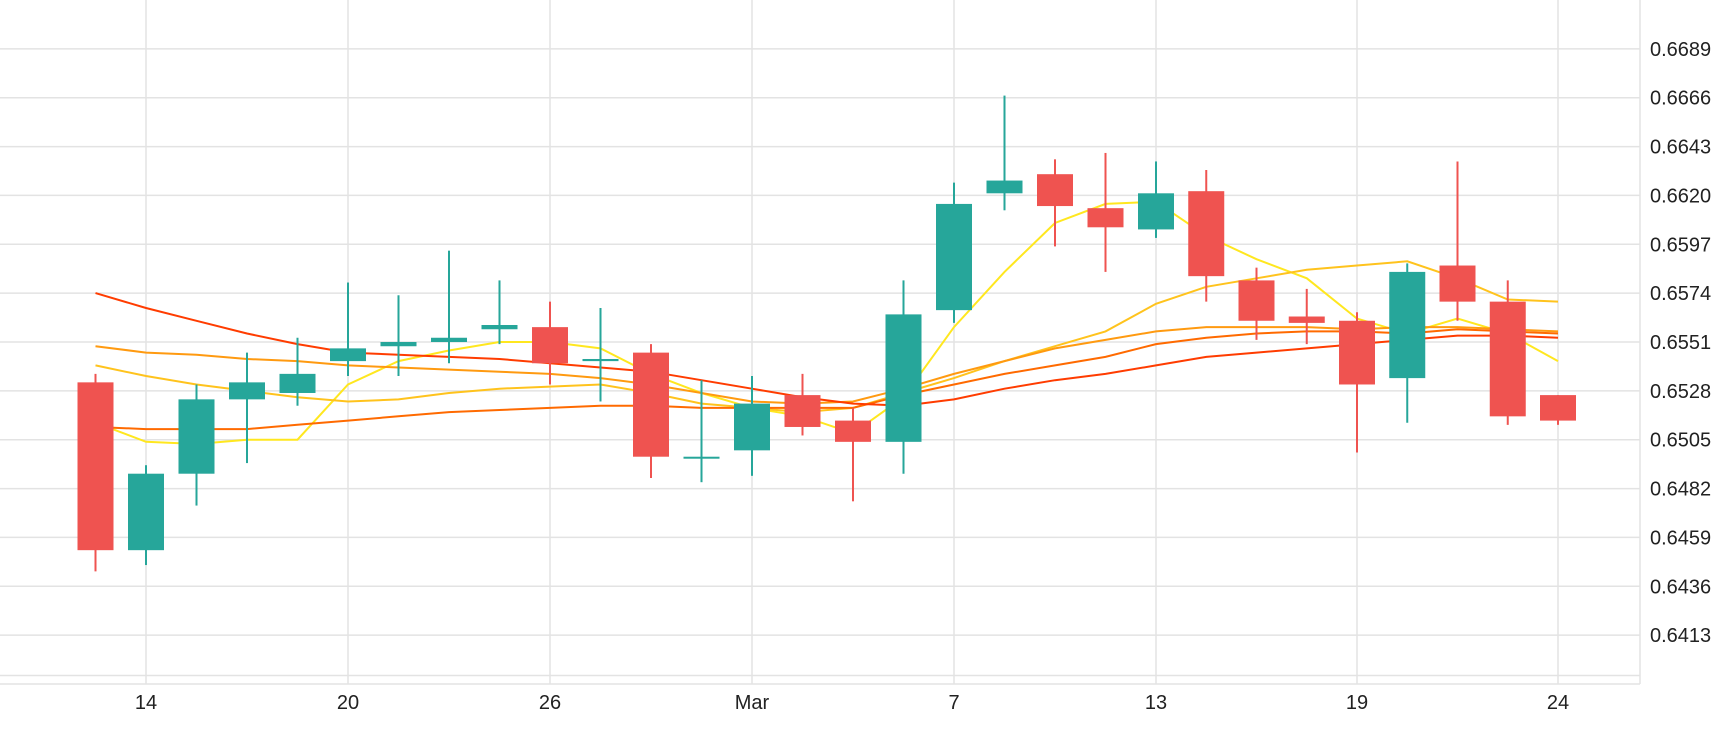 This screenshot has width=1730, height=730. I want to click on x-tick-label: 24, so click(1558, 703).